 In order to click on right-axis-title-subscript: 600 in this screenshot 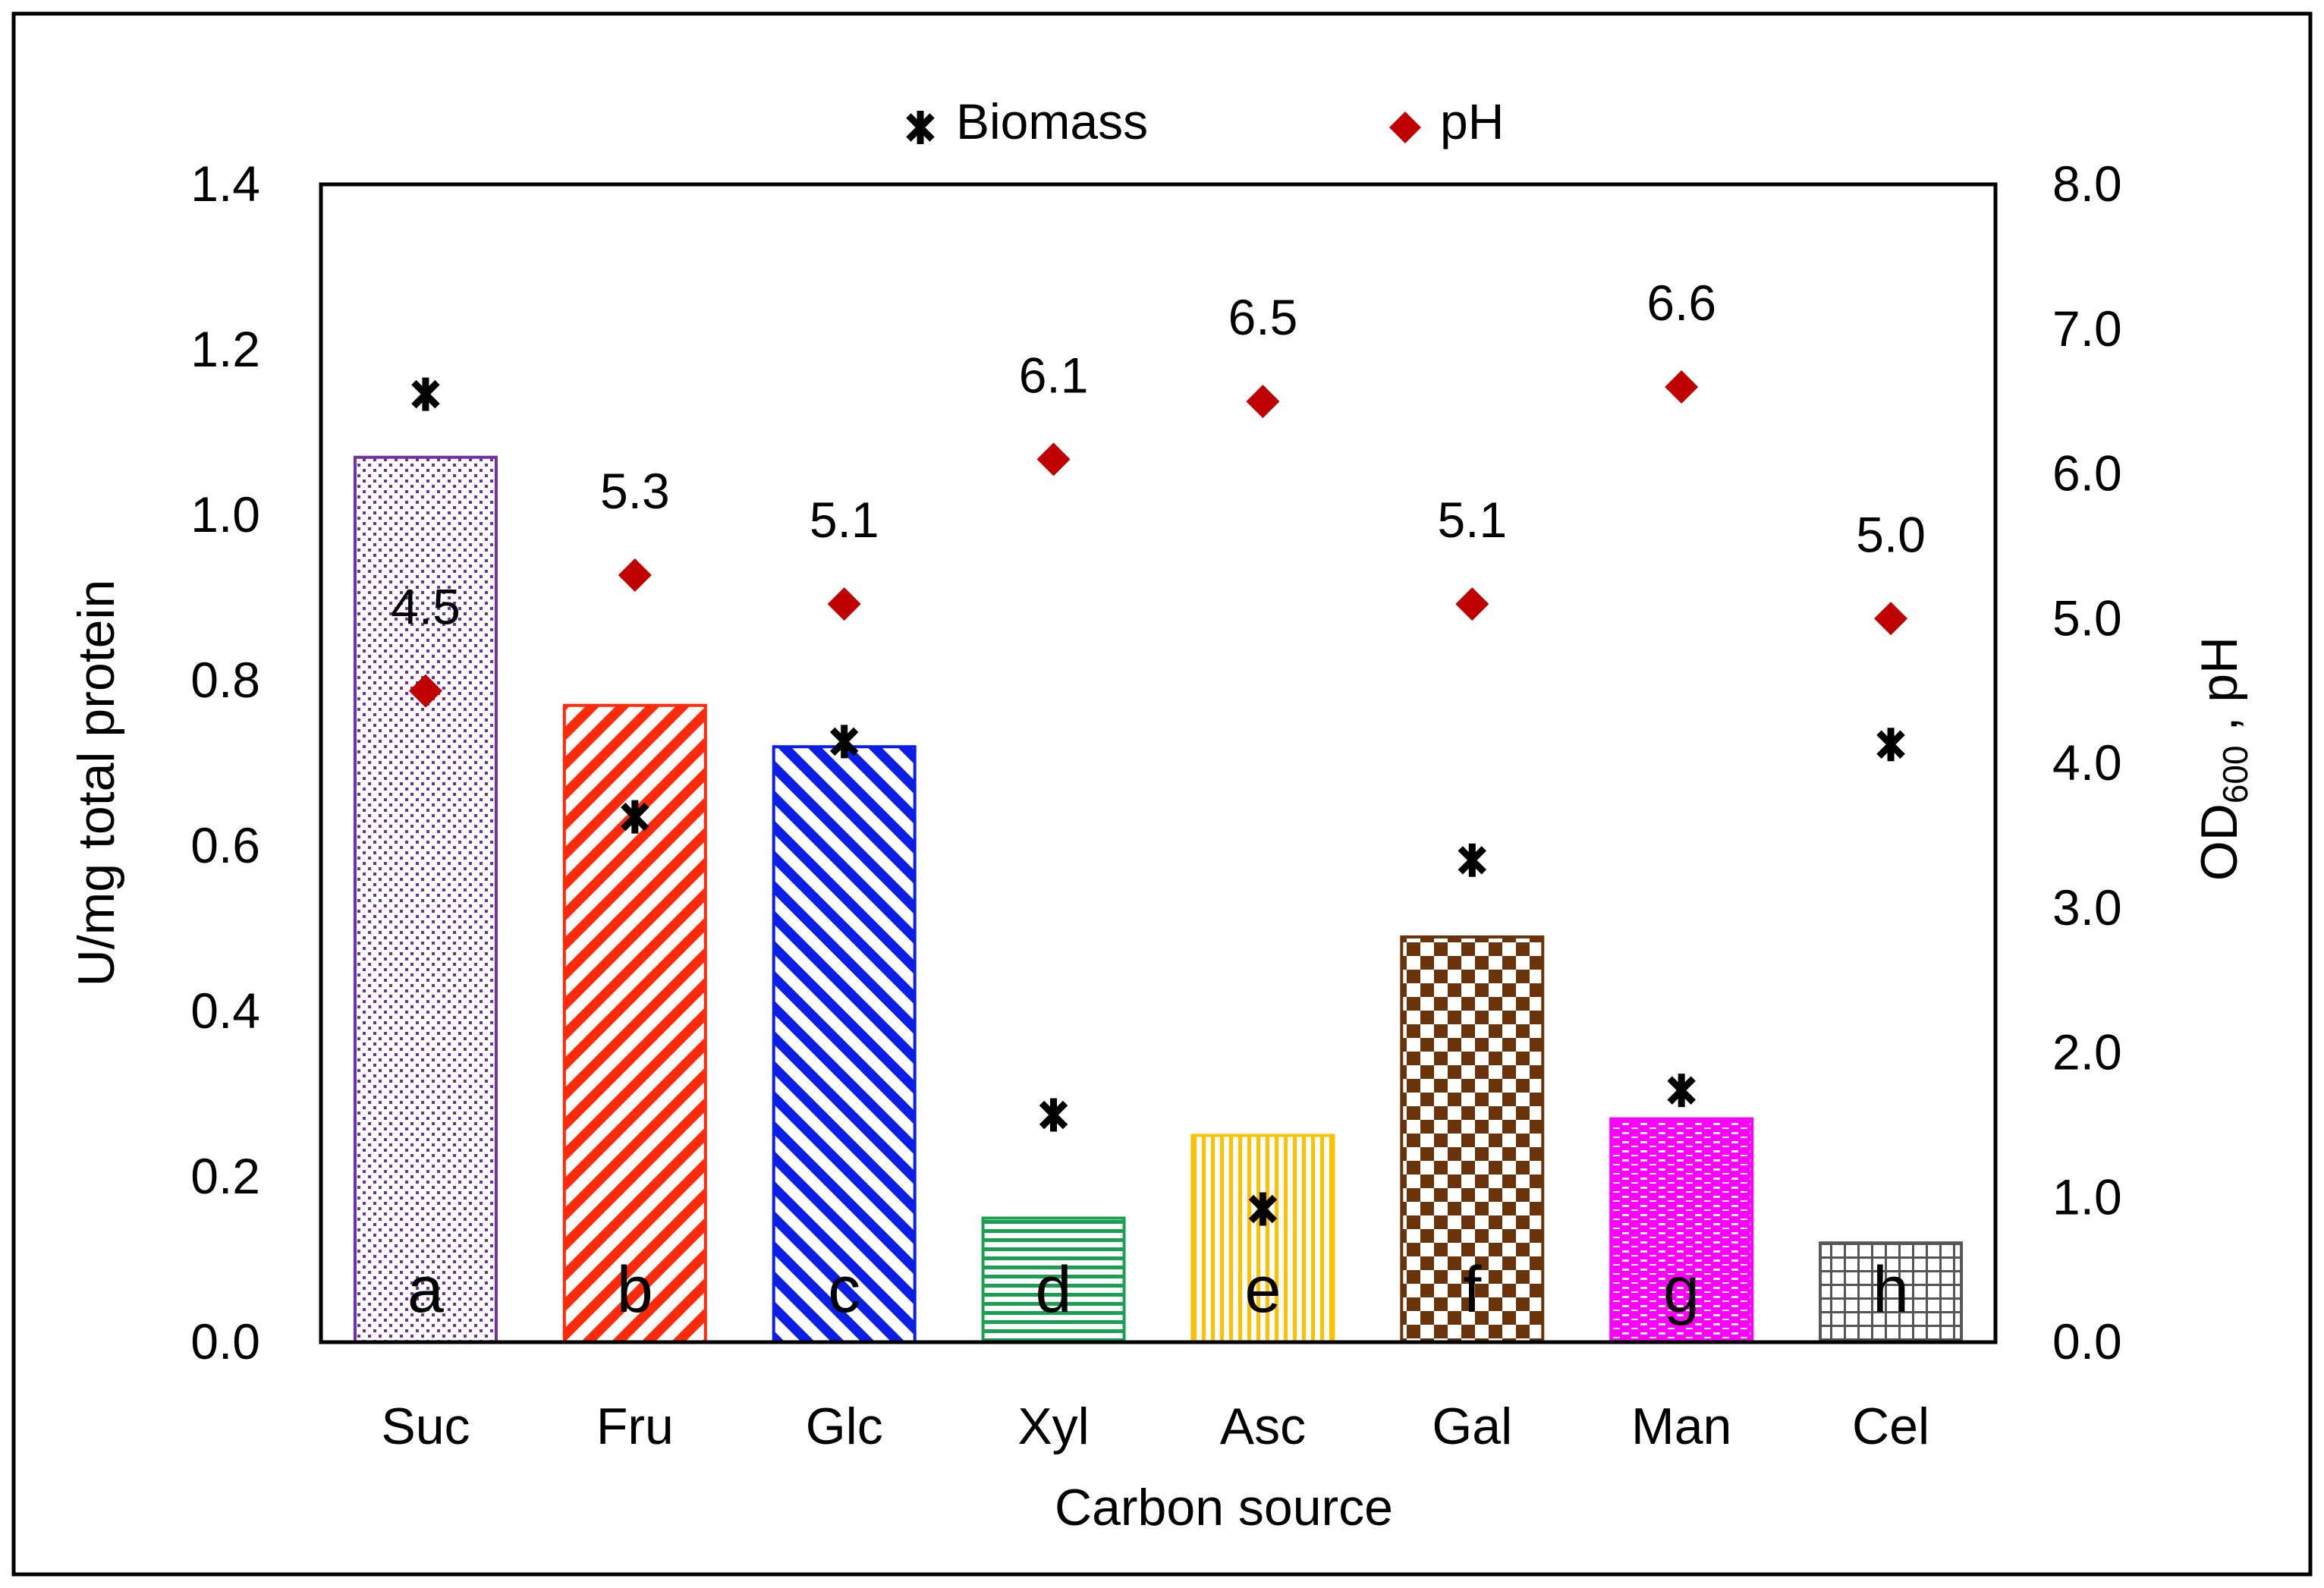, I will do `click(2235, 774)`.